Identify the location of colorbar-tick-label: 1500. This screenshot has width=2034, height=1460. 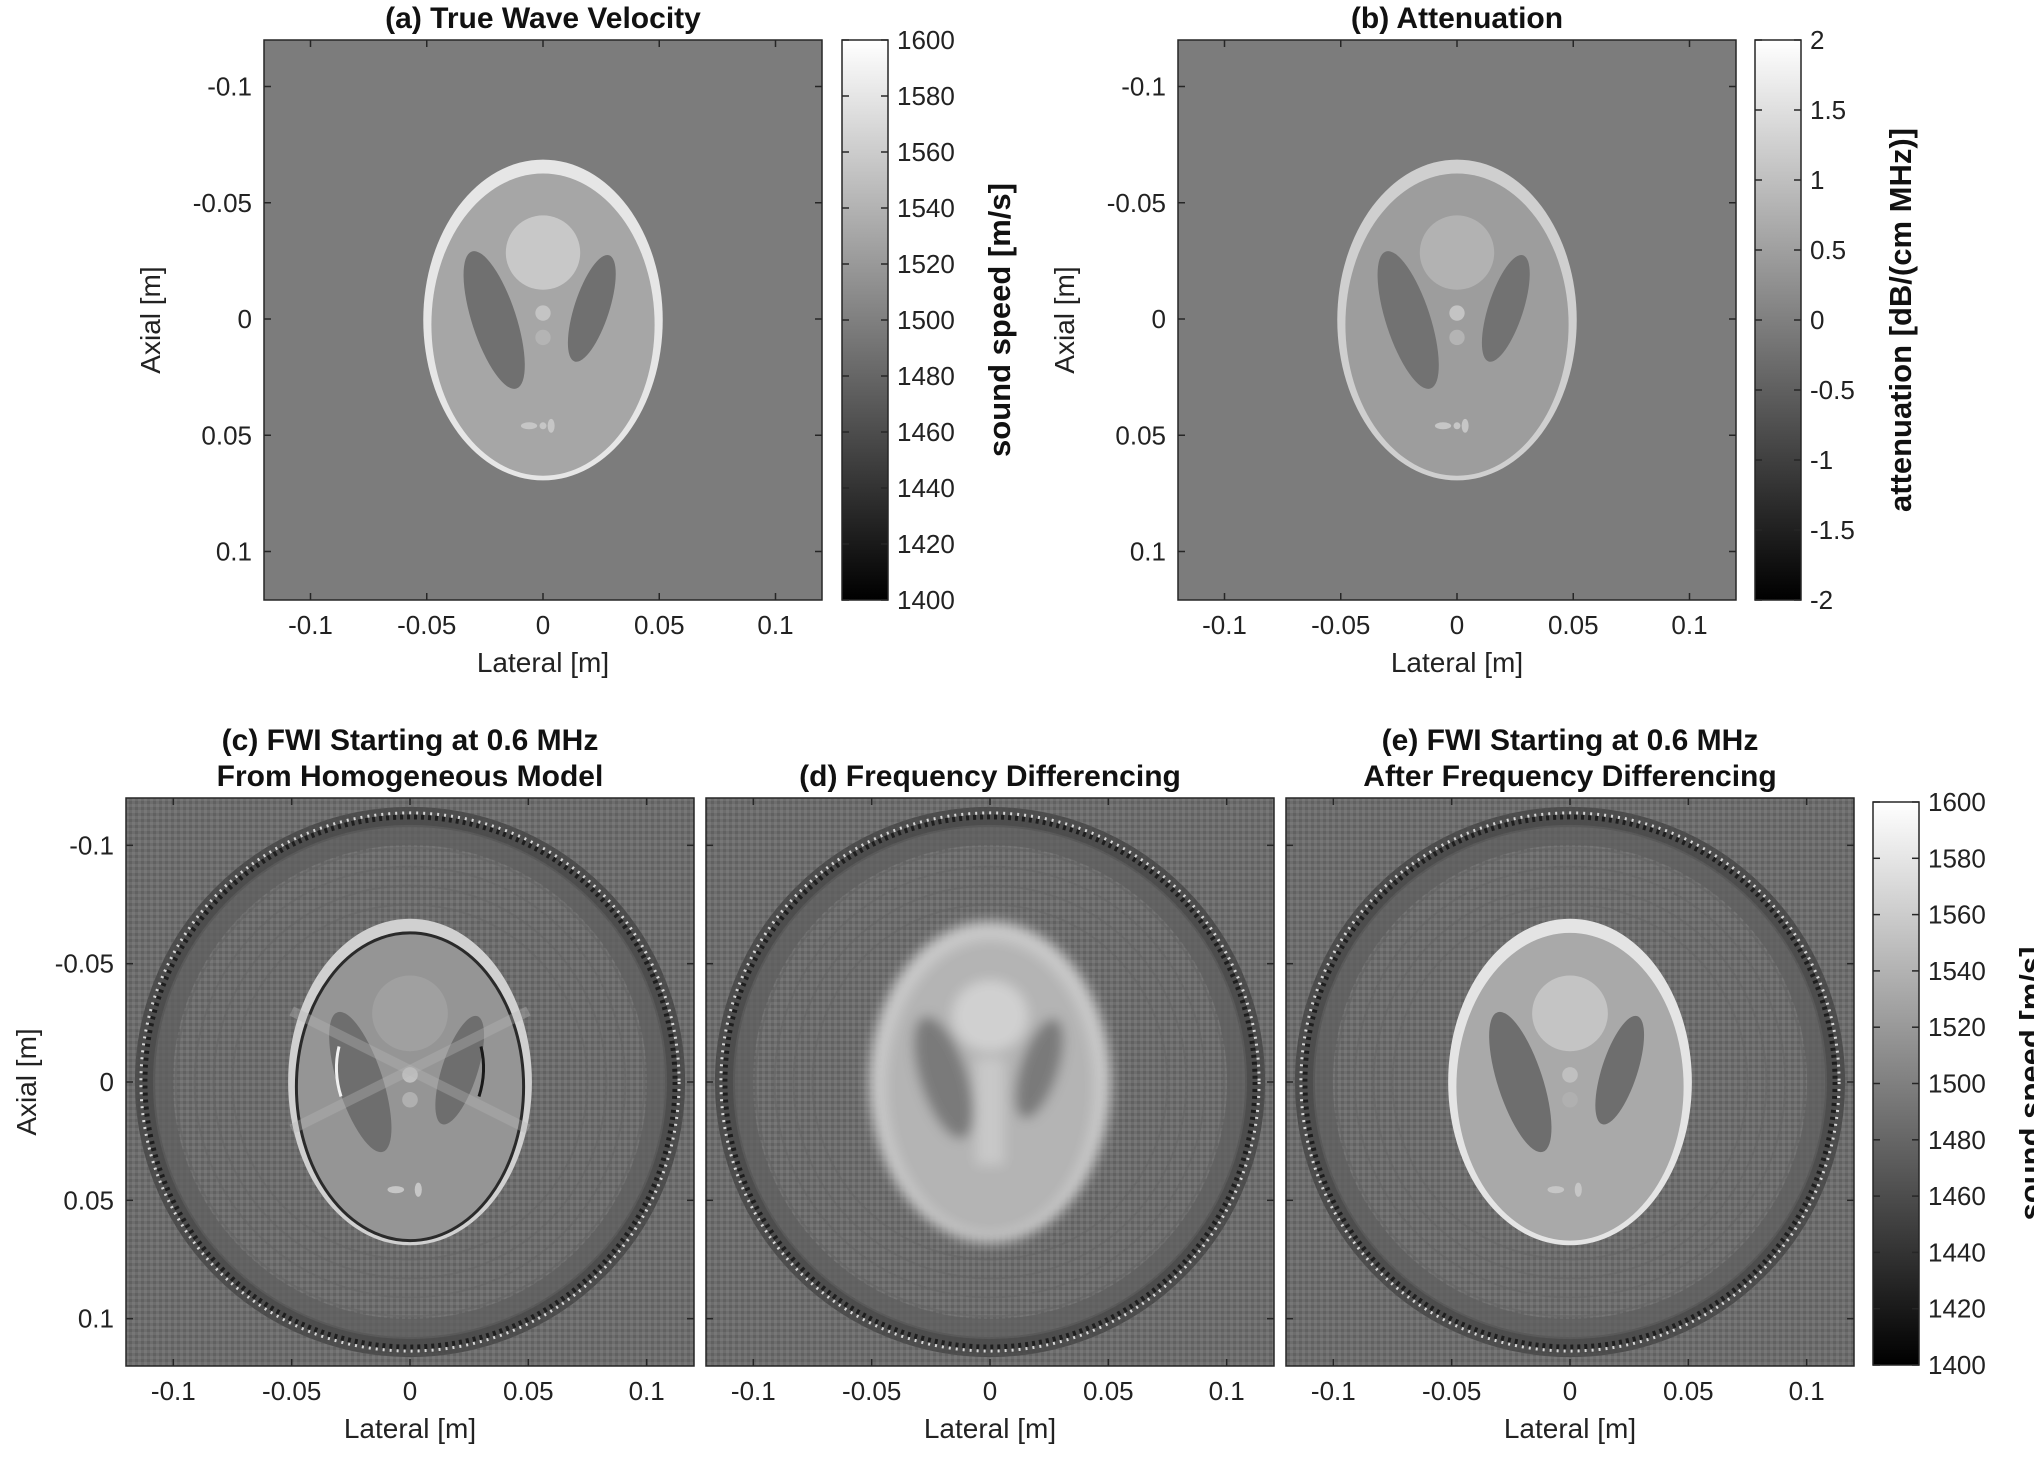
(926, 320).